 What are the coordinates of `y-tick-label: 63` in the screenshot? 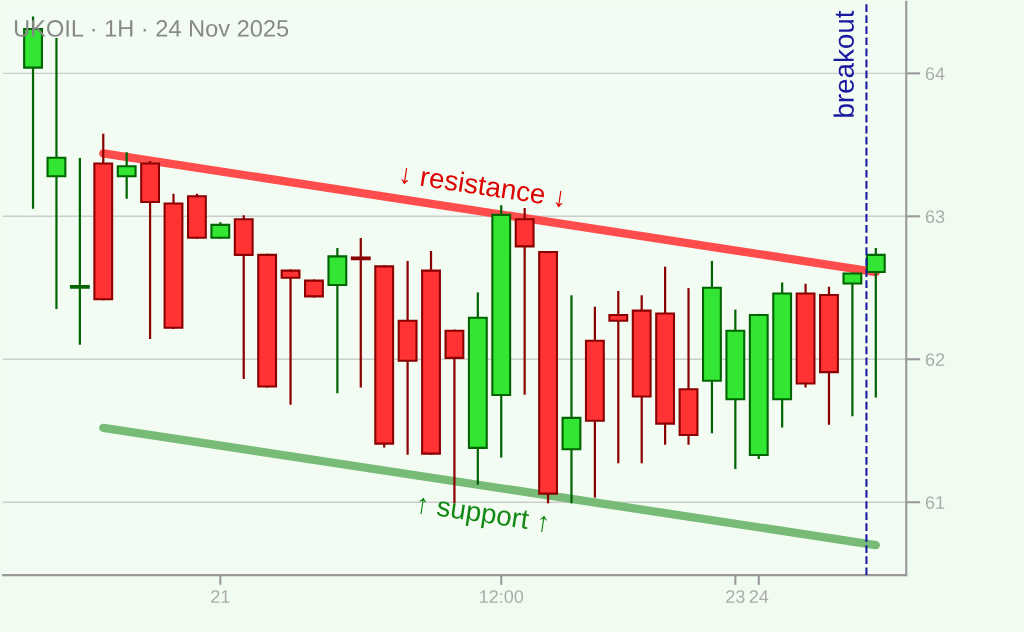 It's located at (935, 217).